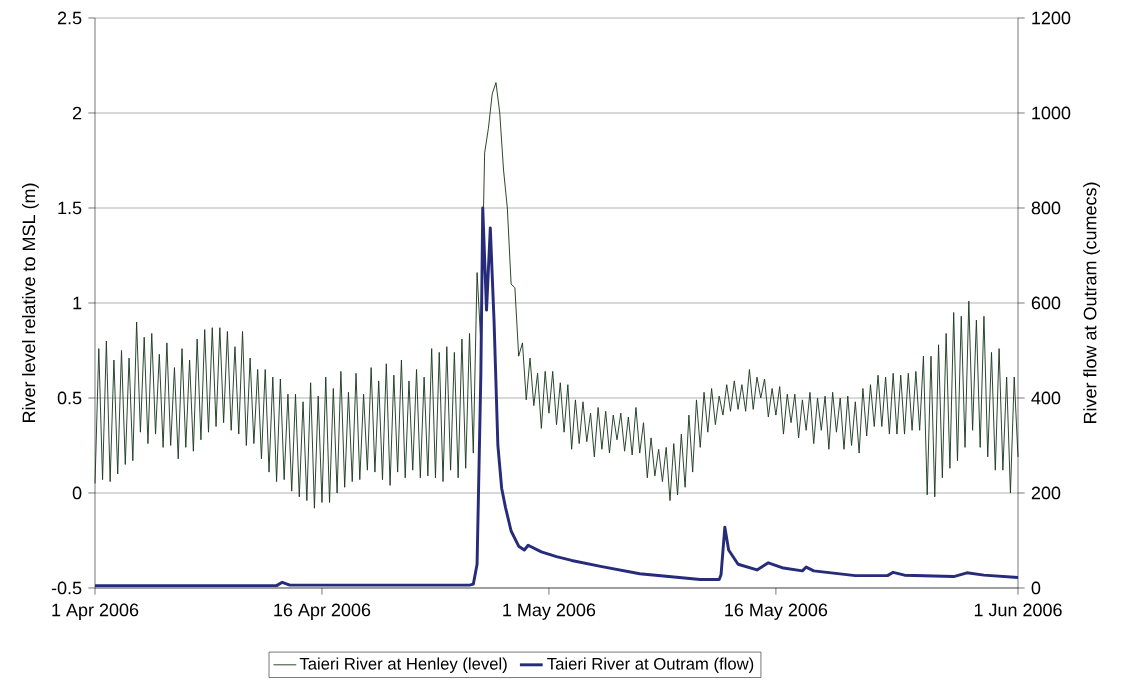 The image size is (1123, 684). I want to click on y-axis-title: River level relative to MSL (m), so click(30, 303).